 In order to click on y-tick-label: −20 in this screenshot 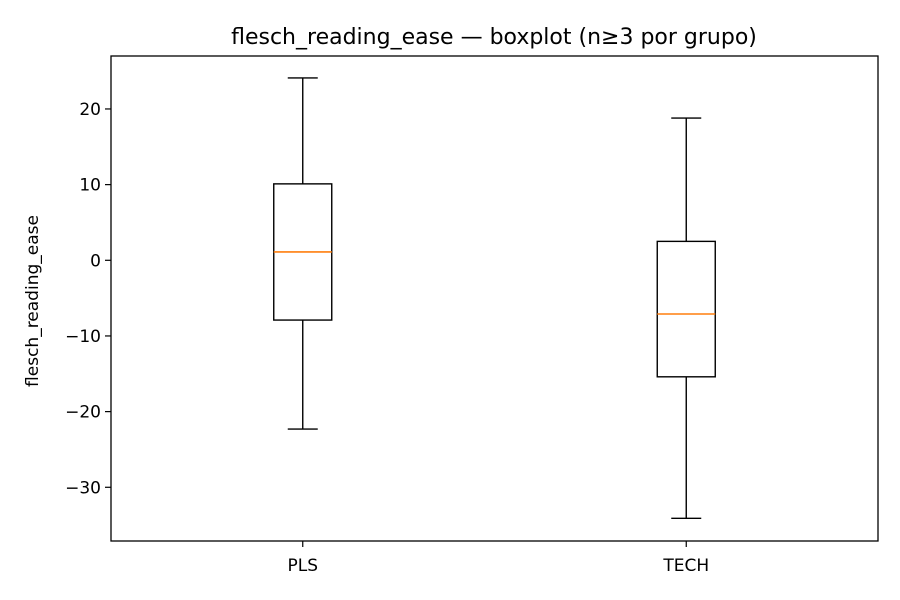, I will do `click(83, 413)`.